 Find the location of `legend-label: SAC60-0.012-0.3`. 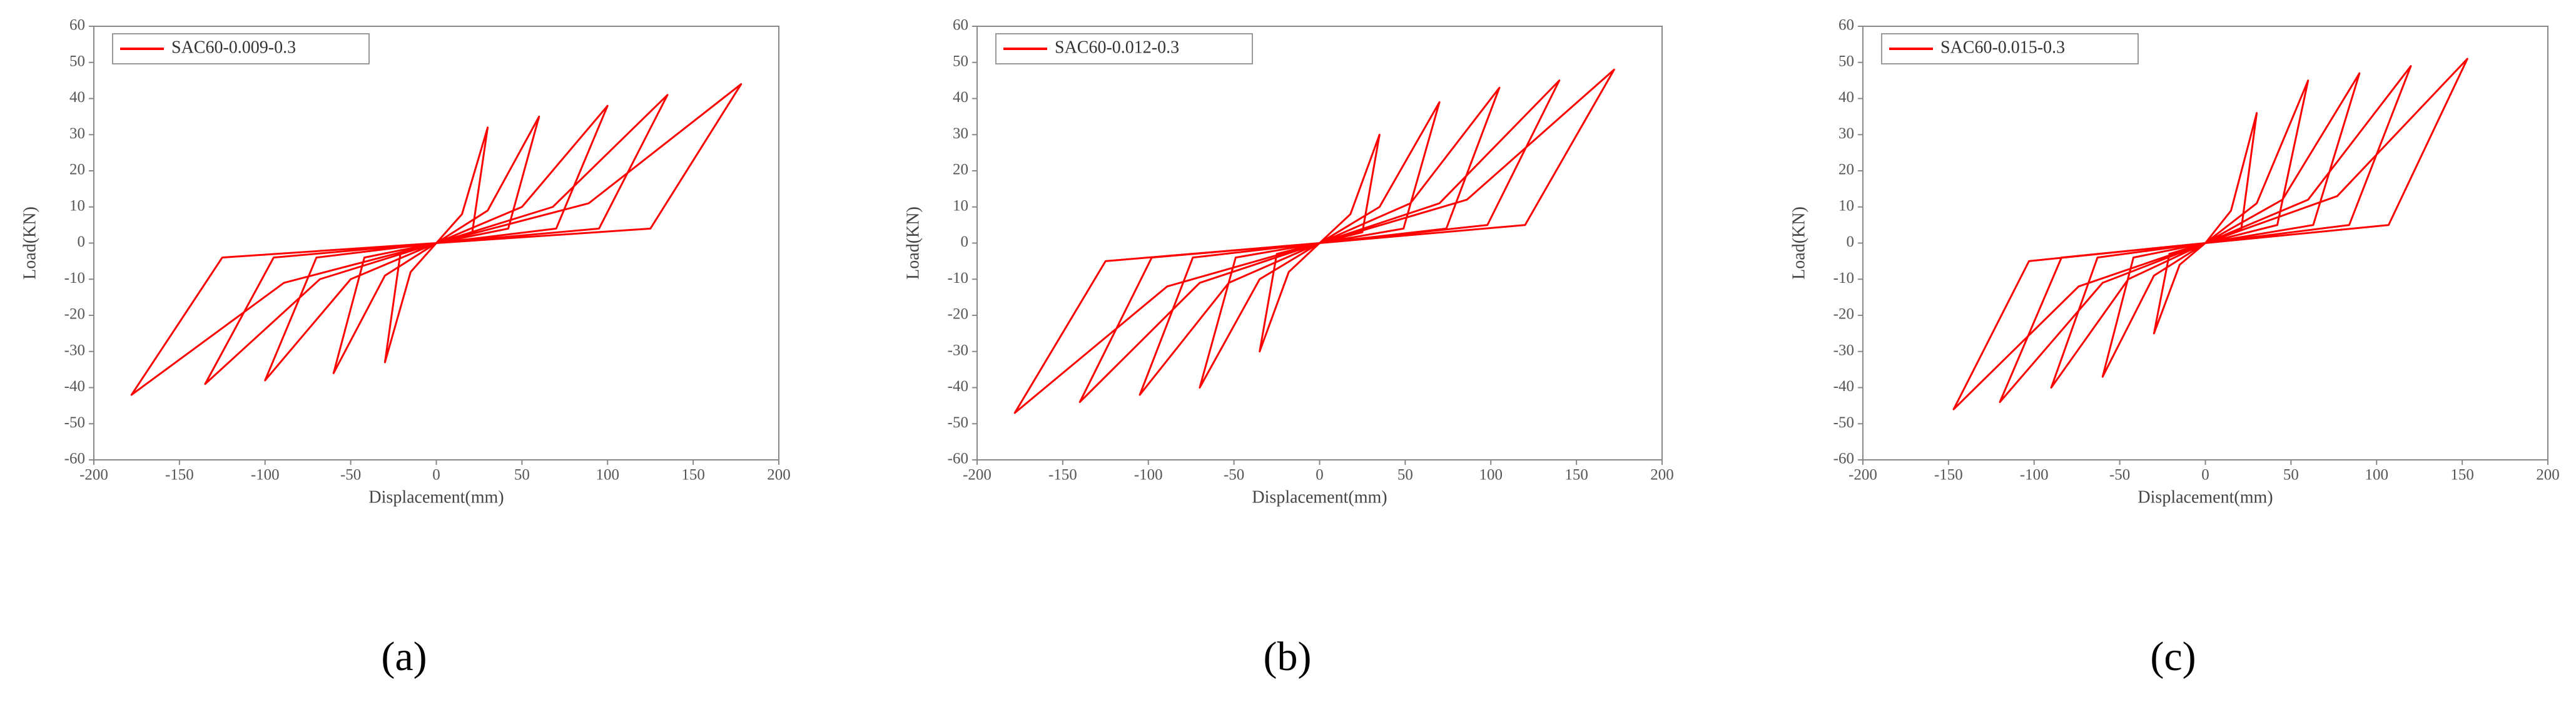

legend-label: SAC60-0.012-0.3 is located at coordinates (1117, 47).